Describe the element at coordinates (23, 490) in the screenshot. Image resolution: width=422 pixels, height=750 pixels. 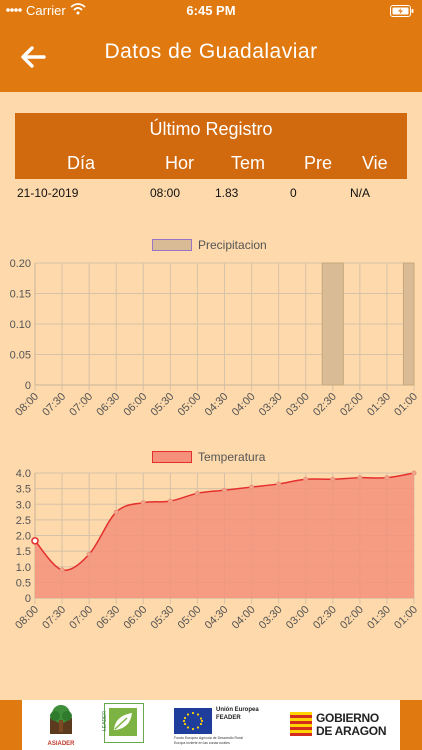
I see `y-tick-label: 3.5` at that location.